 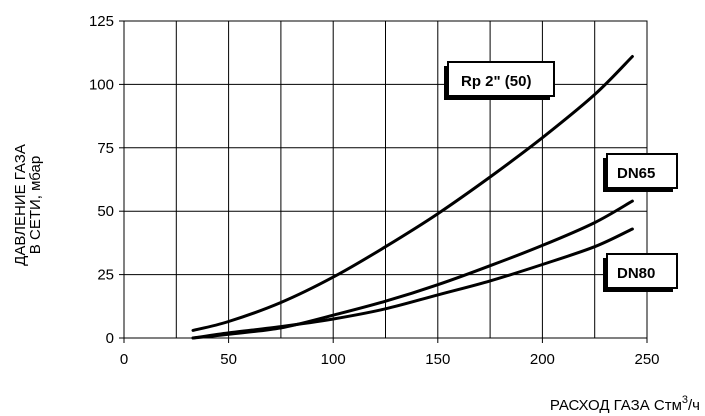 I want to click on x-tick-label: 50, so click(x=228, y=359).